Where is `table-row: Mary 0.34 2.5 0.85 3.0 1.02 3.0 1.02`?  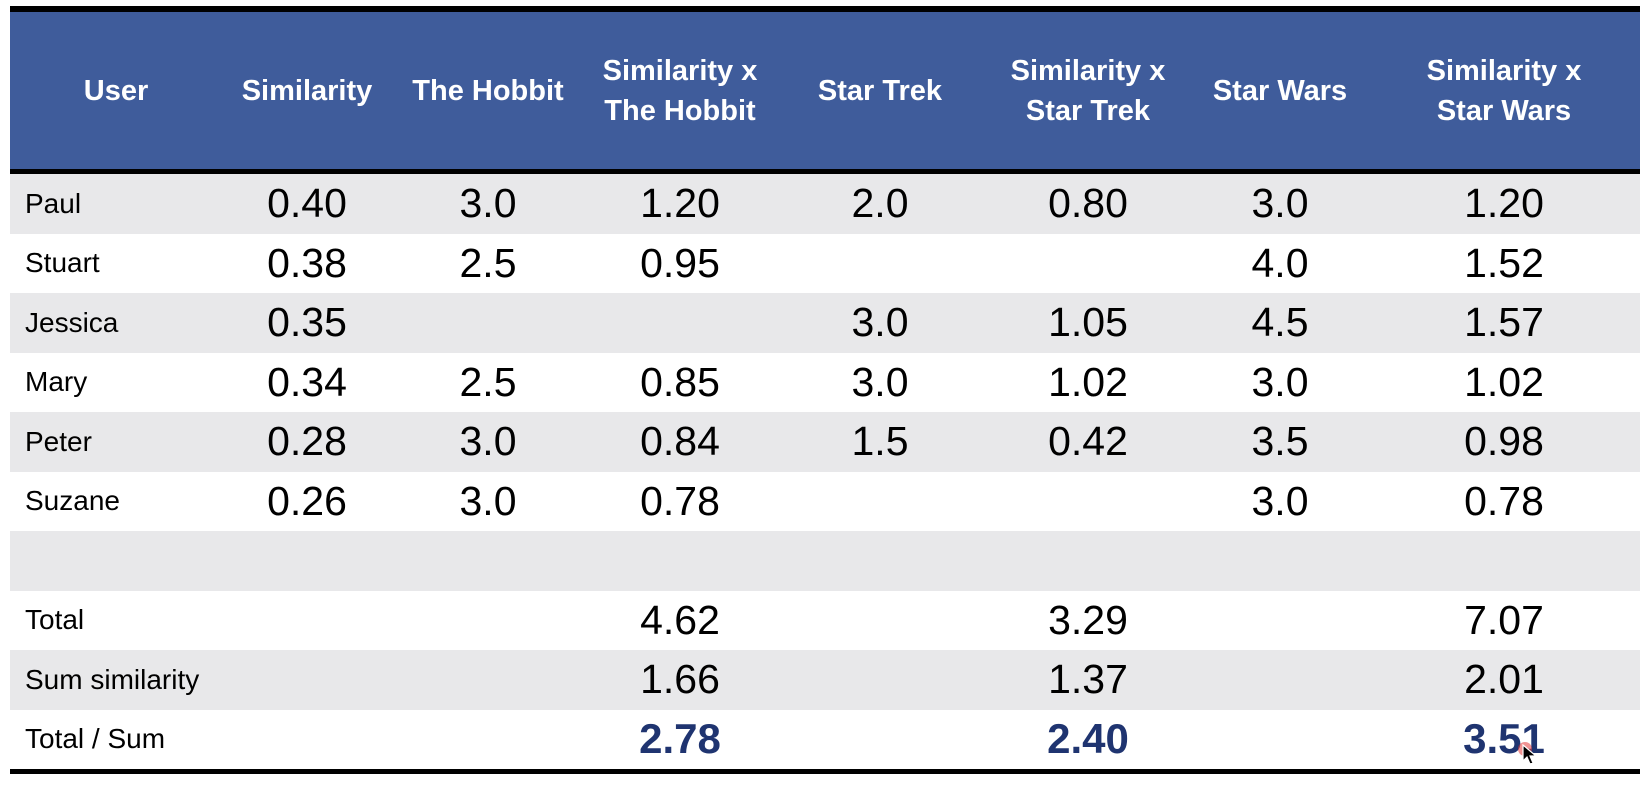
table-row: Mary 0.34 2.5 0.85 3.0 1.02 3.0 1.02 is located at coordinates (825, 382).